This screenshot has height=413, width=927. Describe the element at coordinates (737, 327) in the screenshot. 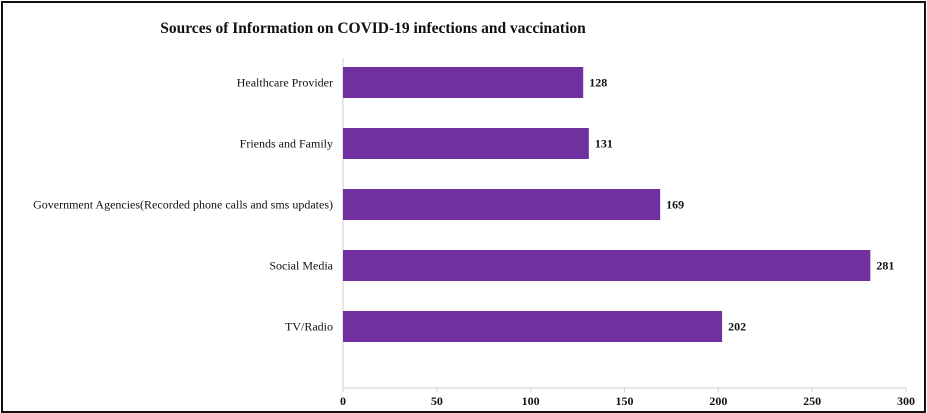

I see `data-label: 202` at that location.